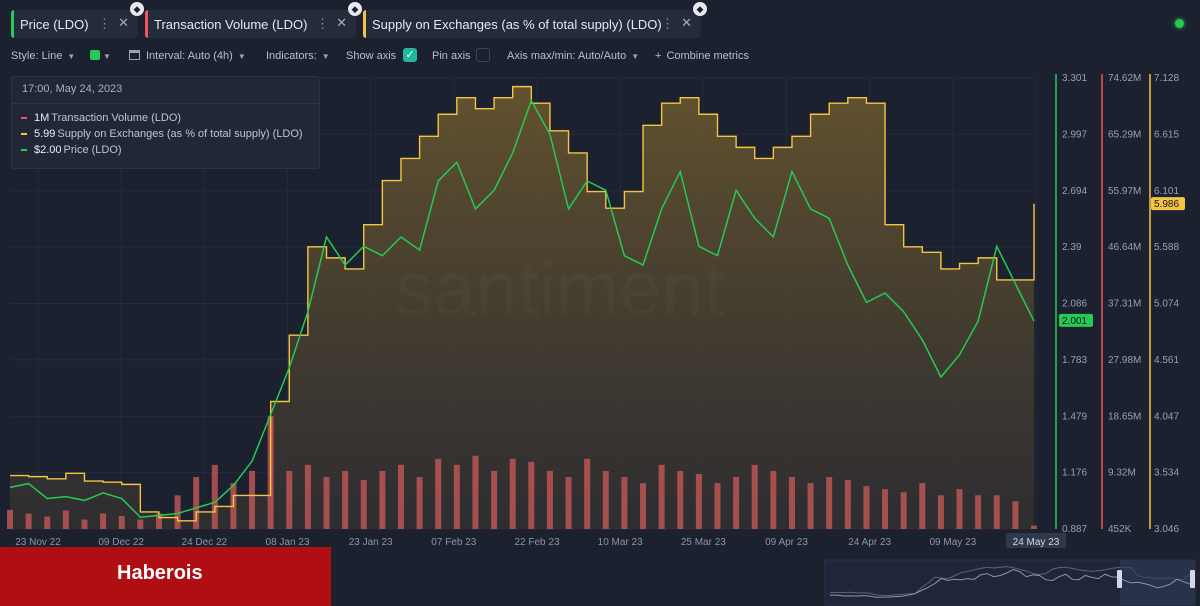 The image size is (1200, 606). What do you see at coordinates (134, 55) in the screenshot?
I see `calendar-icon` at bounding box center [134, 55].